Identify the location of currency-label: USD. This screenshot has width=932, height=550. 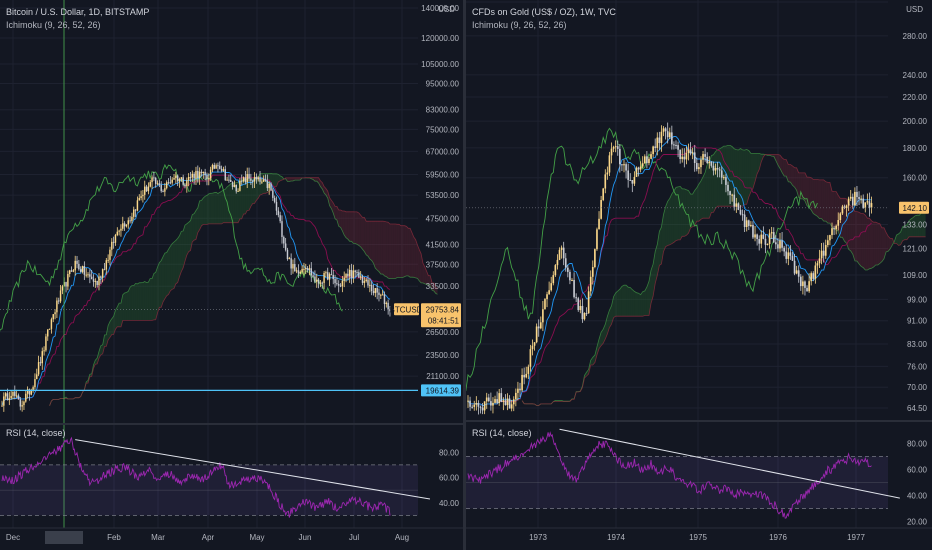
(914, 9).